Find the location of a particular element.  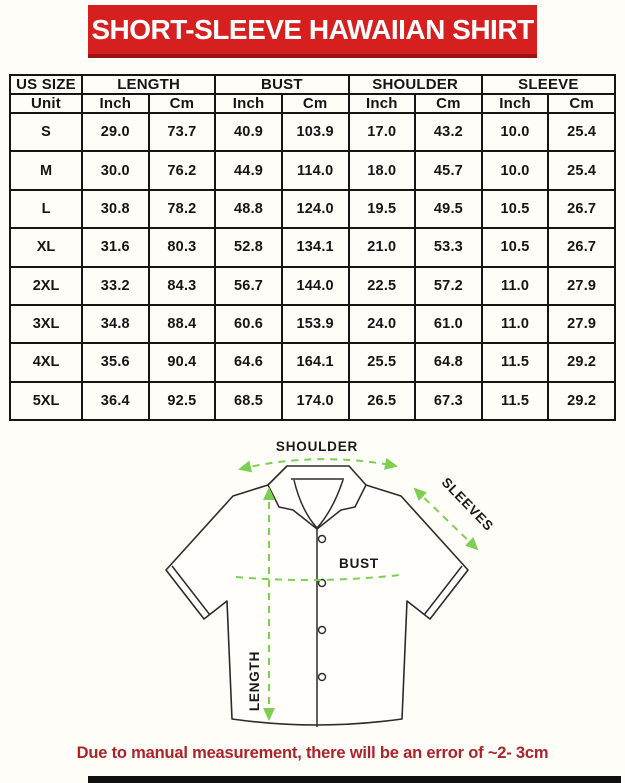

column-group-header: SLEEVE is located at coordinates (548, 84).